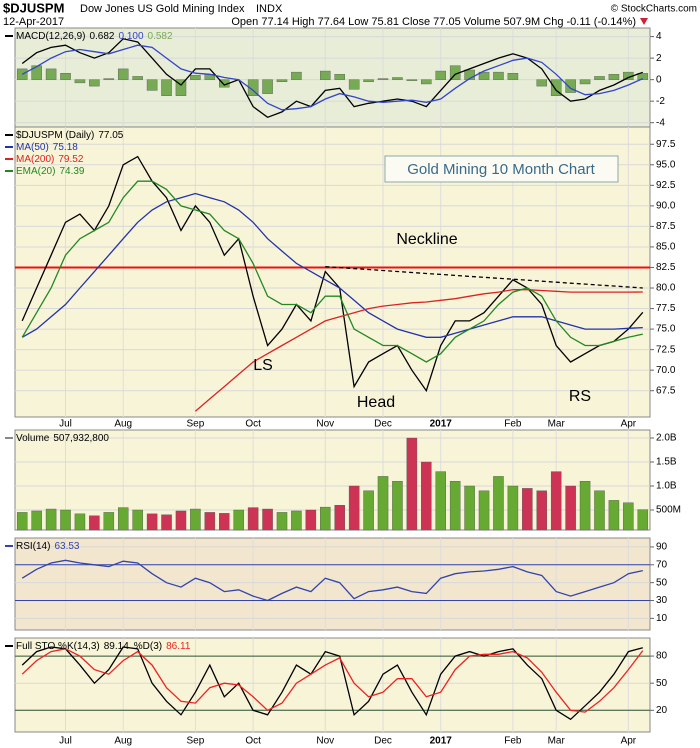  What do you see at coordinates (666, 226) in the screenshot?
I see `y-tick-label: 87.5` at bounding box center [666, 226].